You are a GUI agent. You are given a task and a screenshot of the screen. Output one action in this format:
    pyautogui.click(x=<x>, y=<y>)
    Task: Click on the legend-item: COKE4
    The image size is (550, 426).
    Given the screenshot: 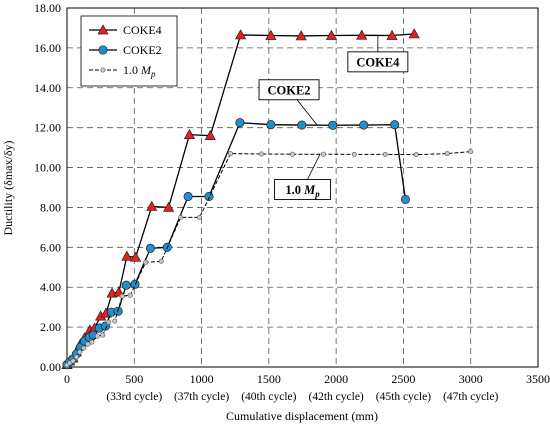 What is the action you would take?
    pyautogui.click(x=125, y=30)
    